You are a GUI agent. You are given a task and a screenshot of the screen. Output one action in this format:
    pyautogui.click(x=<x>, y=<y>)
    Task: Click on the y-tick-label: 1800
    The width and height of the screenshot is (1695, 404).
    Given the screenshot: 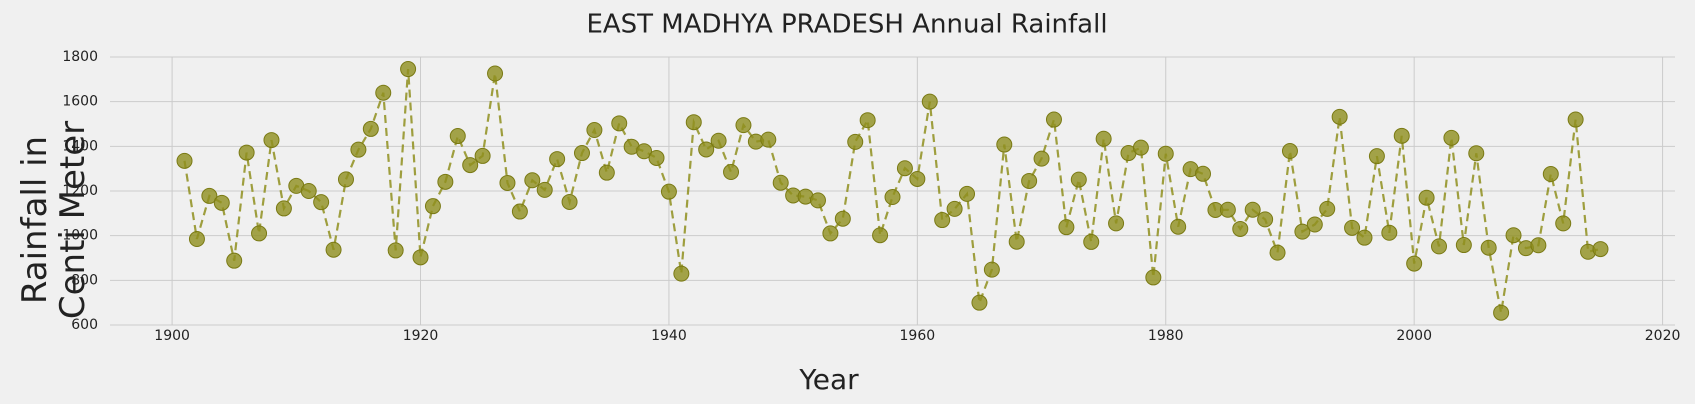 What is the action you would take?
    pyautogui.click(x=80, y=57)
    